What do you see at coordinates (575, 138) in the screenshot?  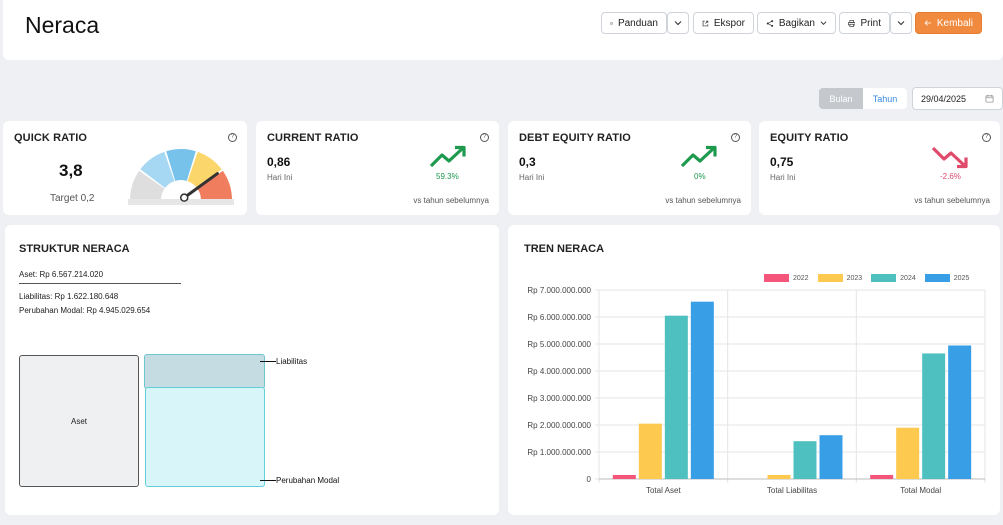 I see `debt-equity-ratio-title: DEBT EQUITY RATIO` at bounding box center [575, 138].